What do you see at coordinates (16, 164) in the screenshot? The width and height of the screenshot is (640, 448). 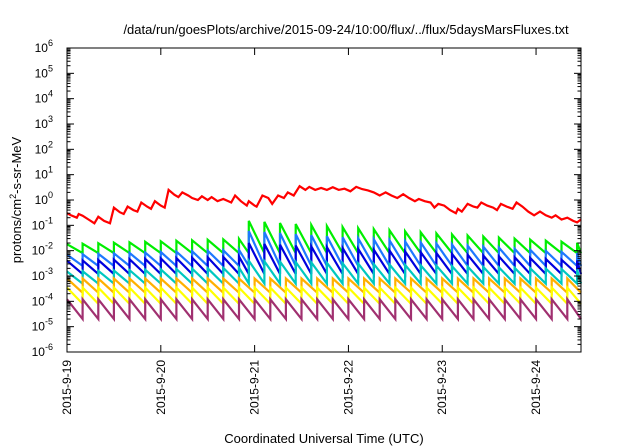 I see `y-axis-label-rest: -s-sr-MeV` at bounding box center [16, 164].